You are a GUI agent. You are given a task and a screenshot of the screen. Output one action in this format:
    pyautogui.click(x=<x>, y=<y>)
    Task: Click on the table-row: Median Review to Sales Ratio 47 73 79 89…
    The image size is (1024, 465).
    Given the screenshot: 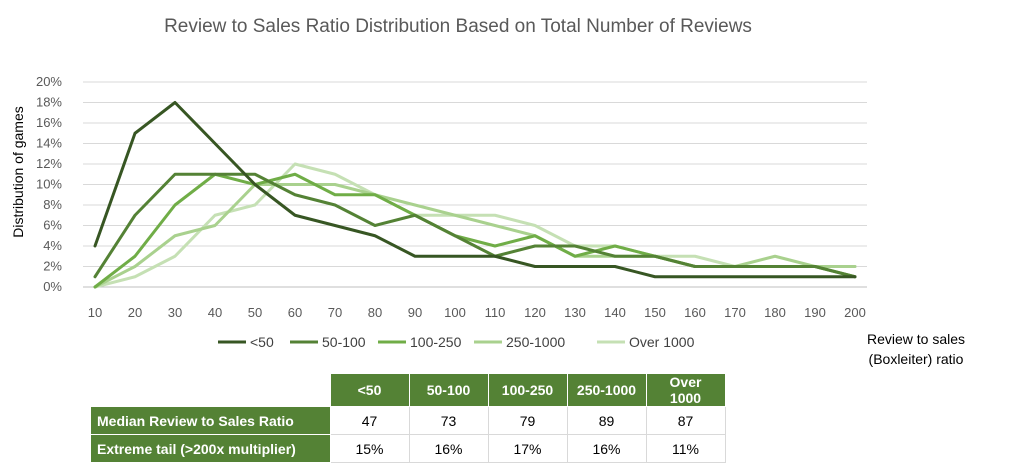 What is the action you would take?
    pyautogui.click(x=408, y=420)
    